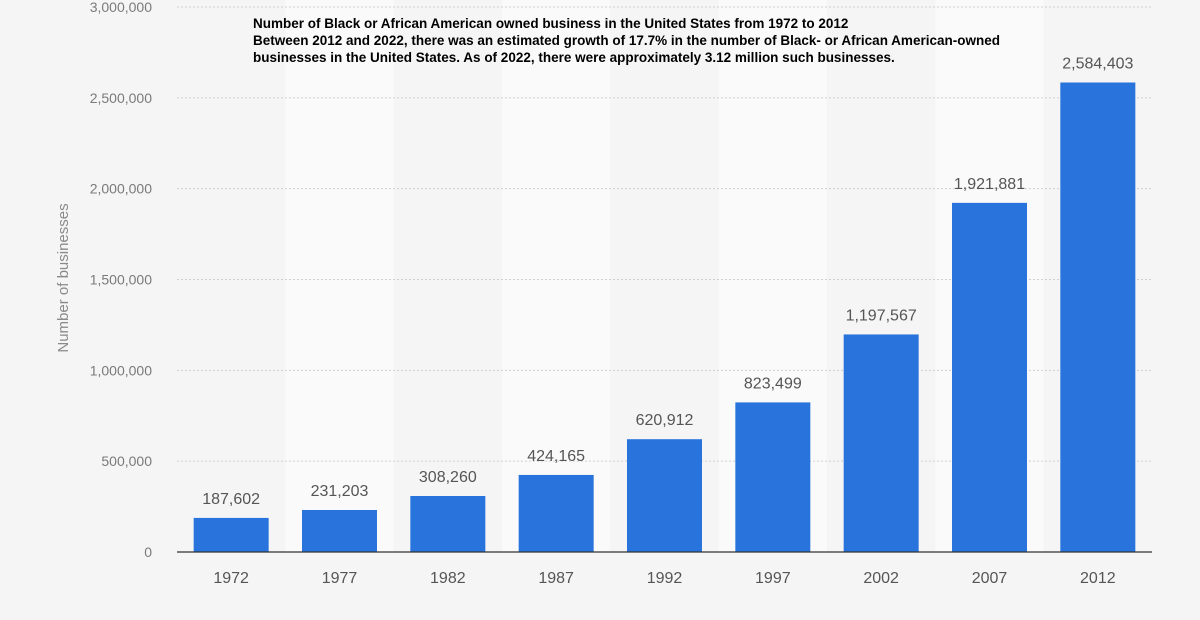 The width and height of the screenshot is (1200, 620). Describe the element at coordinates (448, 477) in the screenshot. I see `data-label-1982: 308,260` at that location.